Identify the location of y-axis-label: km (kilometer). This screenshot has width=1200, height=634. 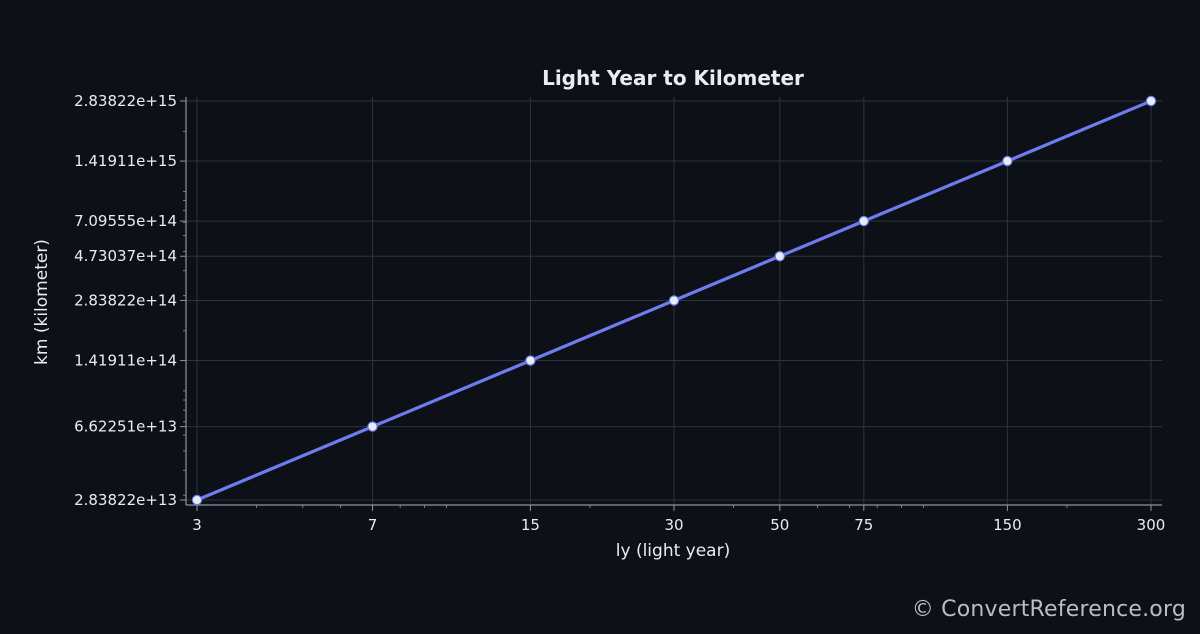
(42, 302).